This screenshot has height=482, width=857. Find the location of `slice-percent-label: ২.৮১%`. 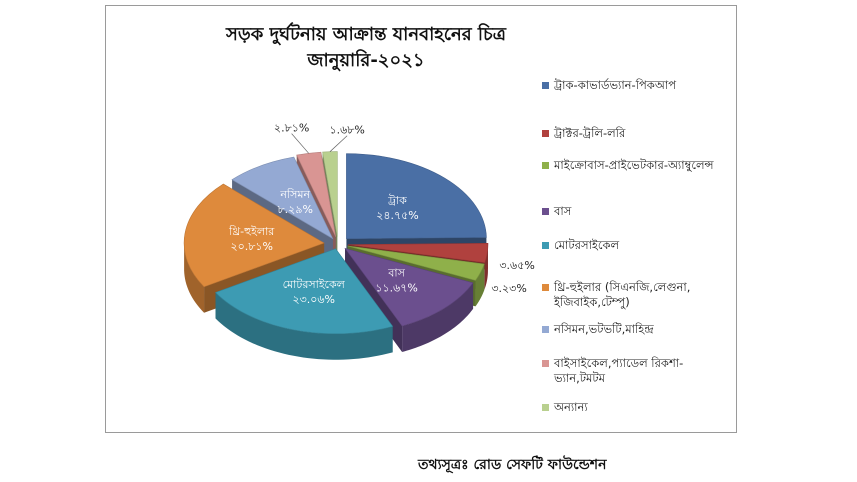

slice-percent-label: ২.৮১% is located at coordinates (291, 128).